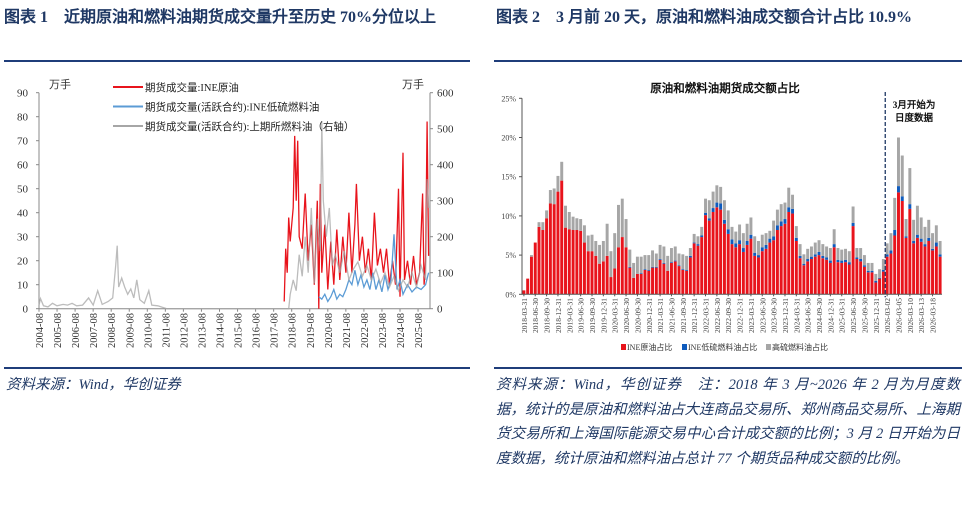 The height and width of the screenshot is (520, 969). Describe the element at coordinates (706, 315) in the screenshot. I see `x-tick-label: 2022-03-31` at that location.